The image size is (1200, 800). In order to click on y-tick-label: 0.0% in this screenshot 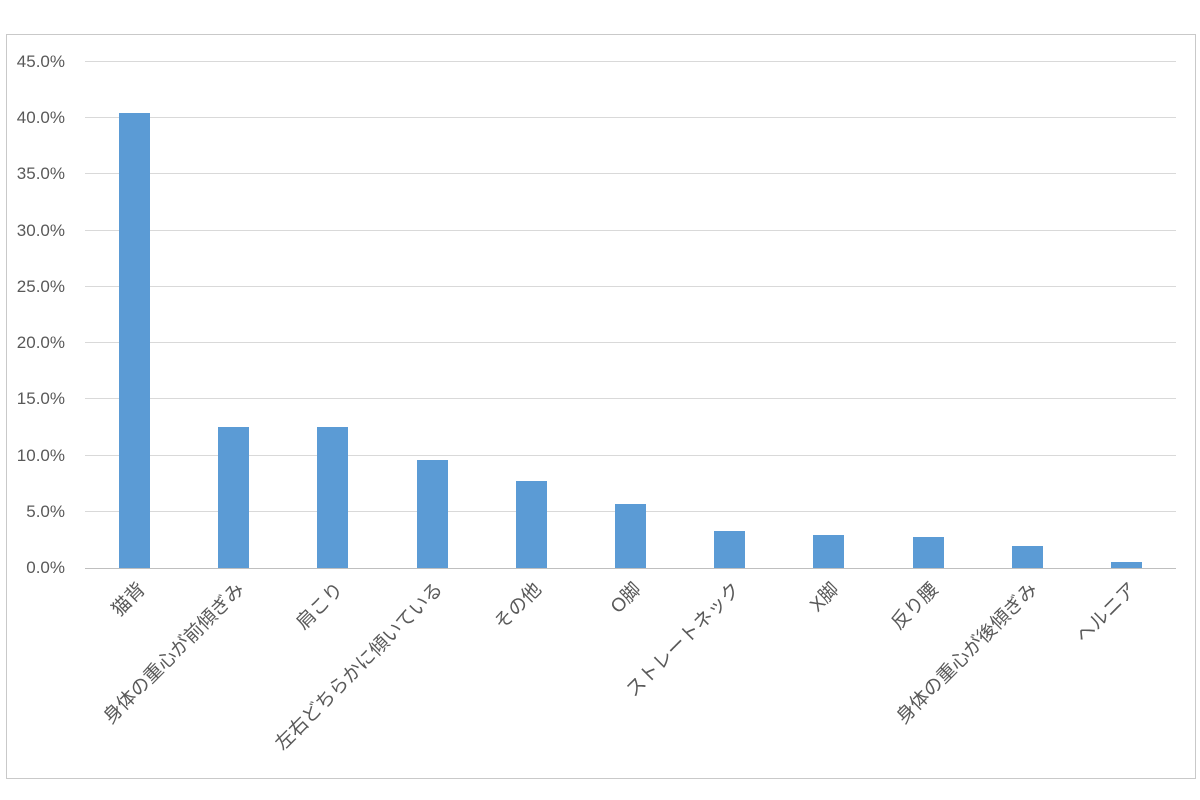, I will do `click(45, 567)`.